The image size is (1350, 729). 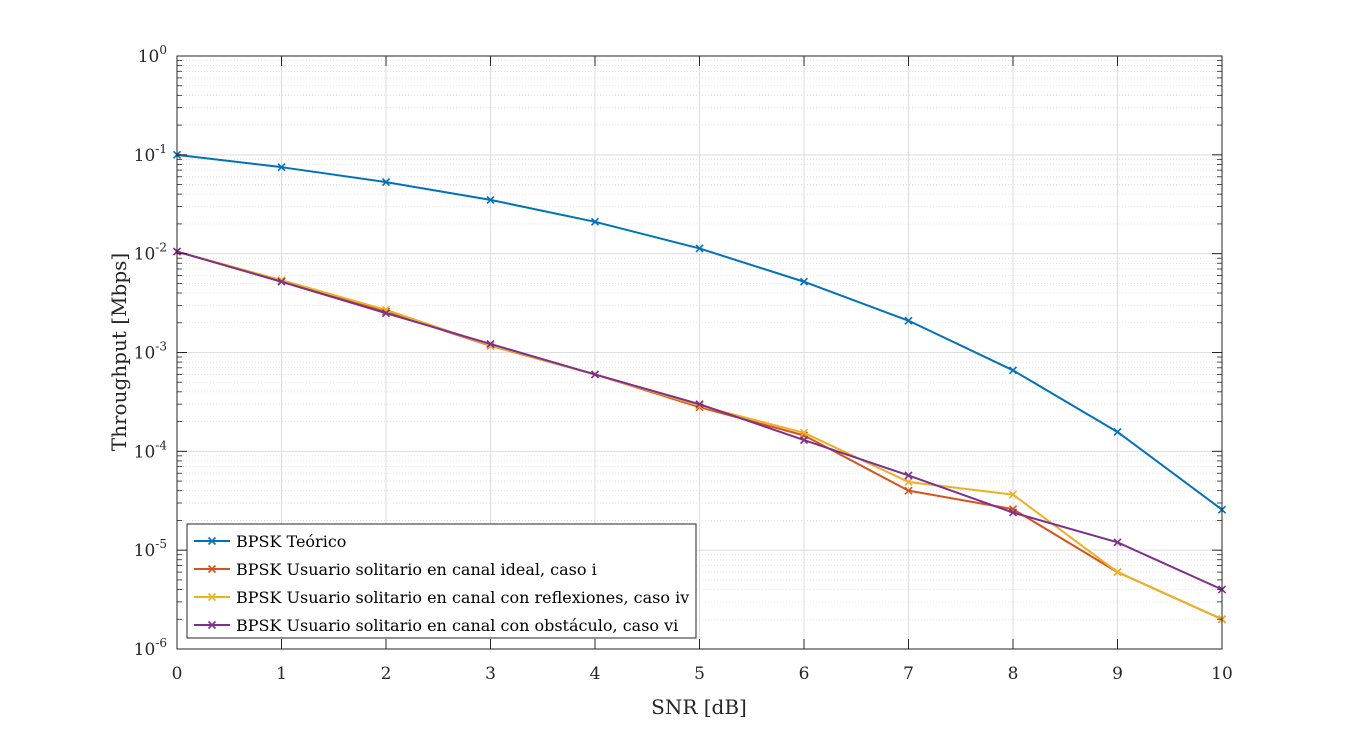 I want to click on y-tick-label: 10⁻³, so click(x=150, y=352).